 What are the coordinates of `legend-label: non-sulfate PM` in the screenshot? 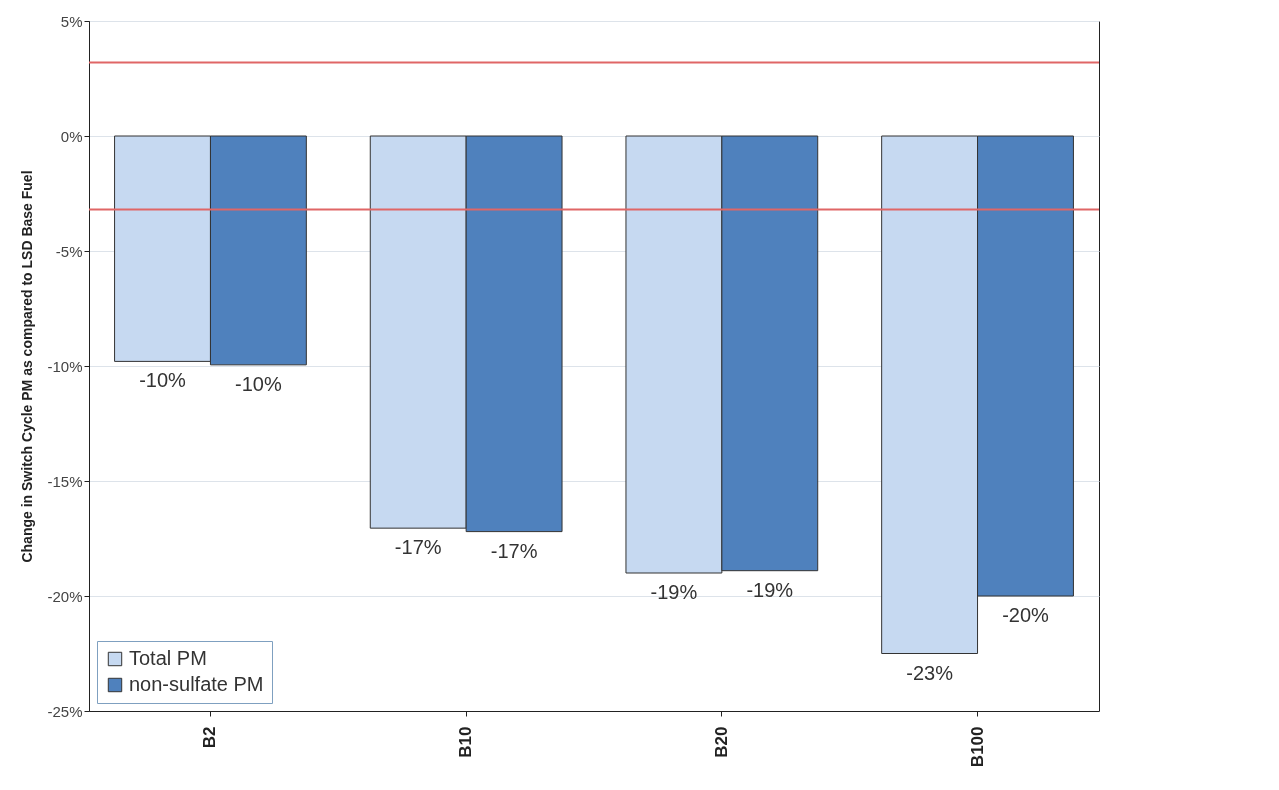 It's located at (196, 684).